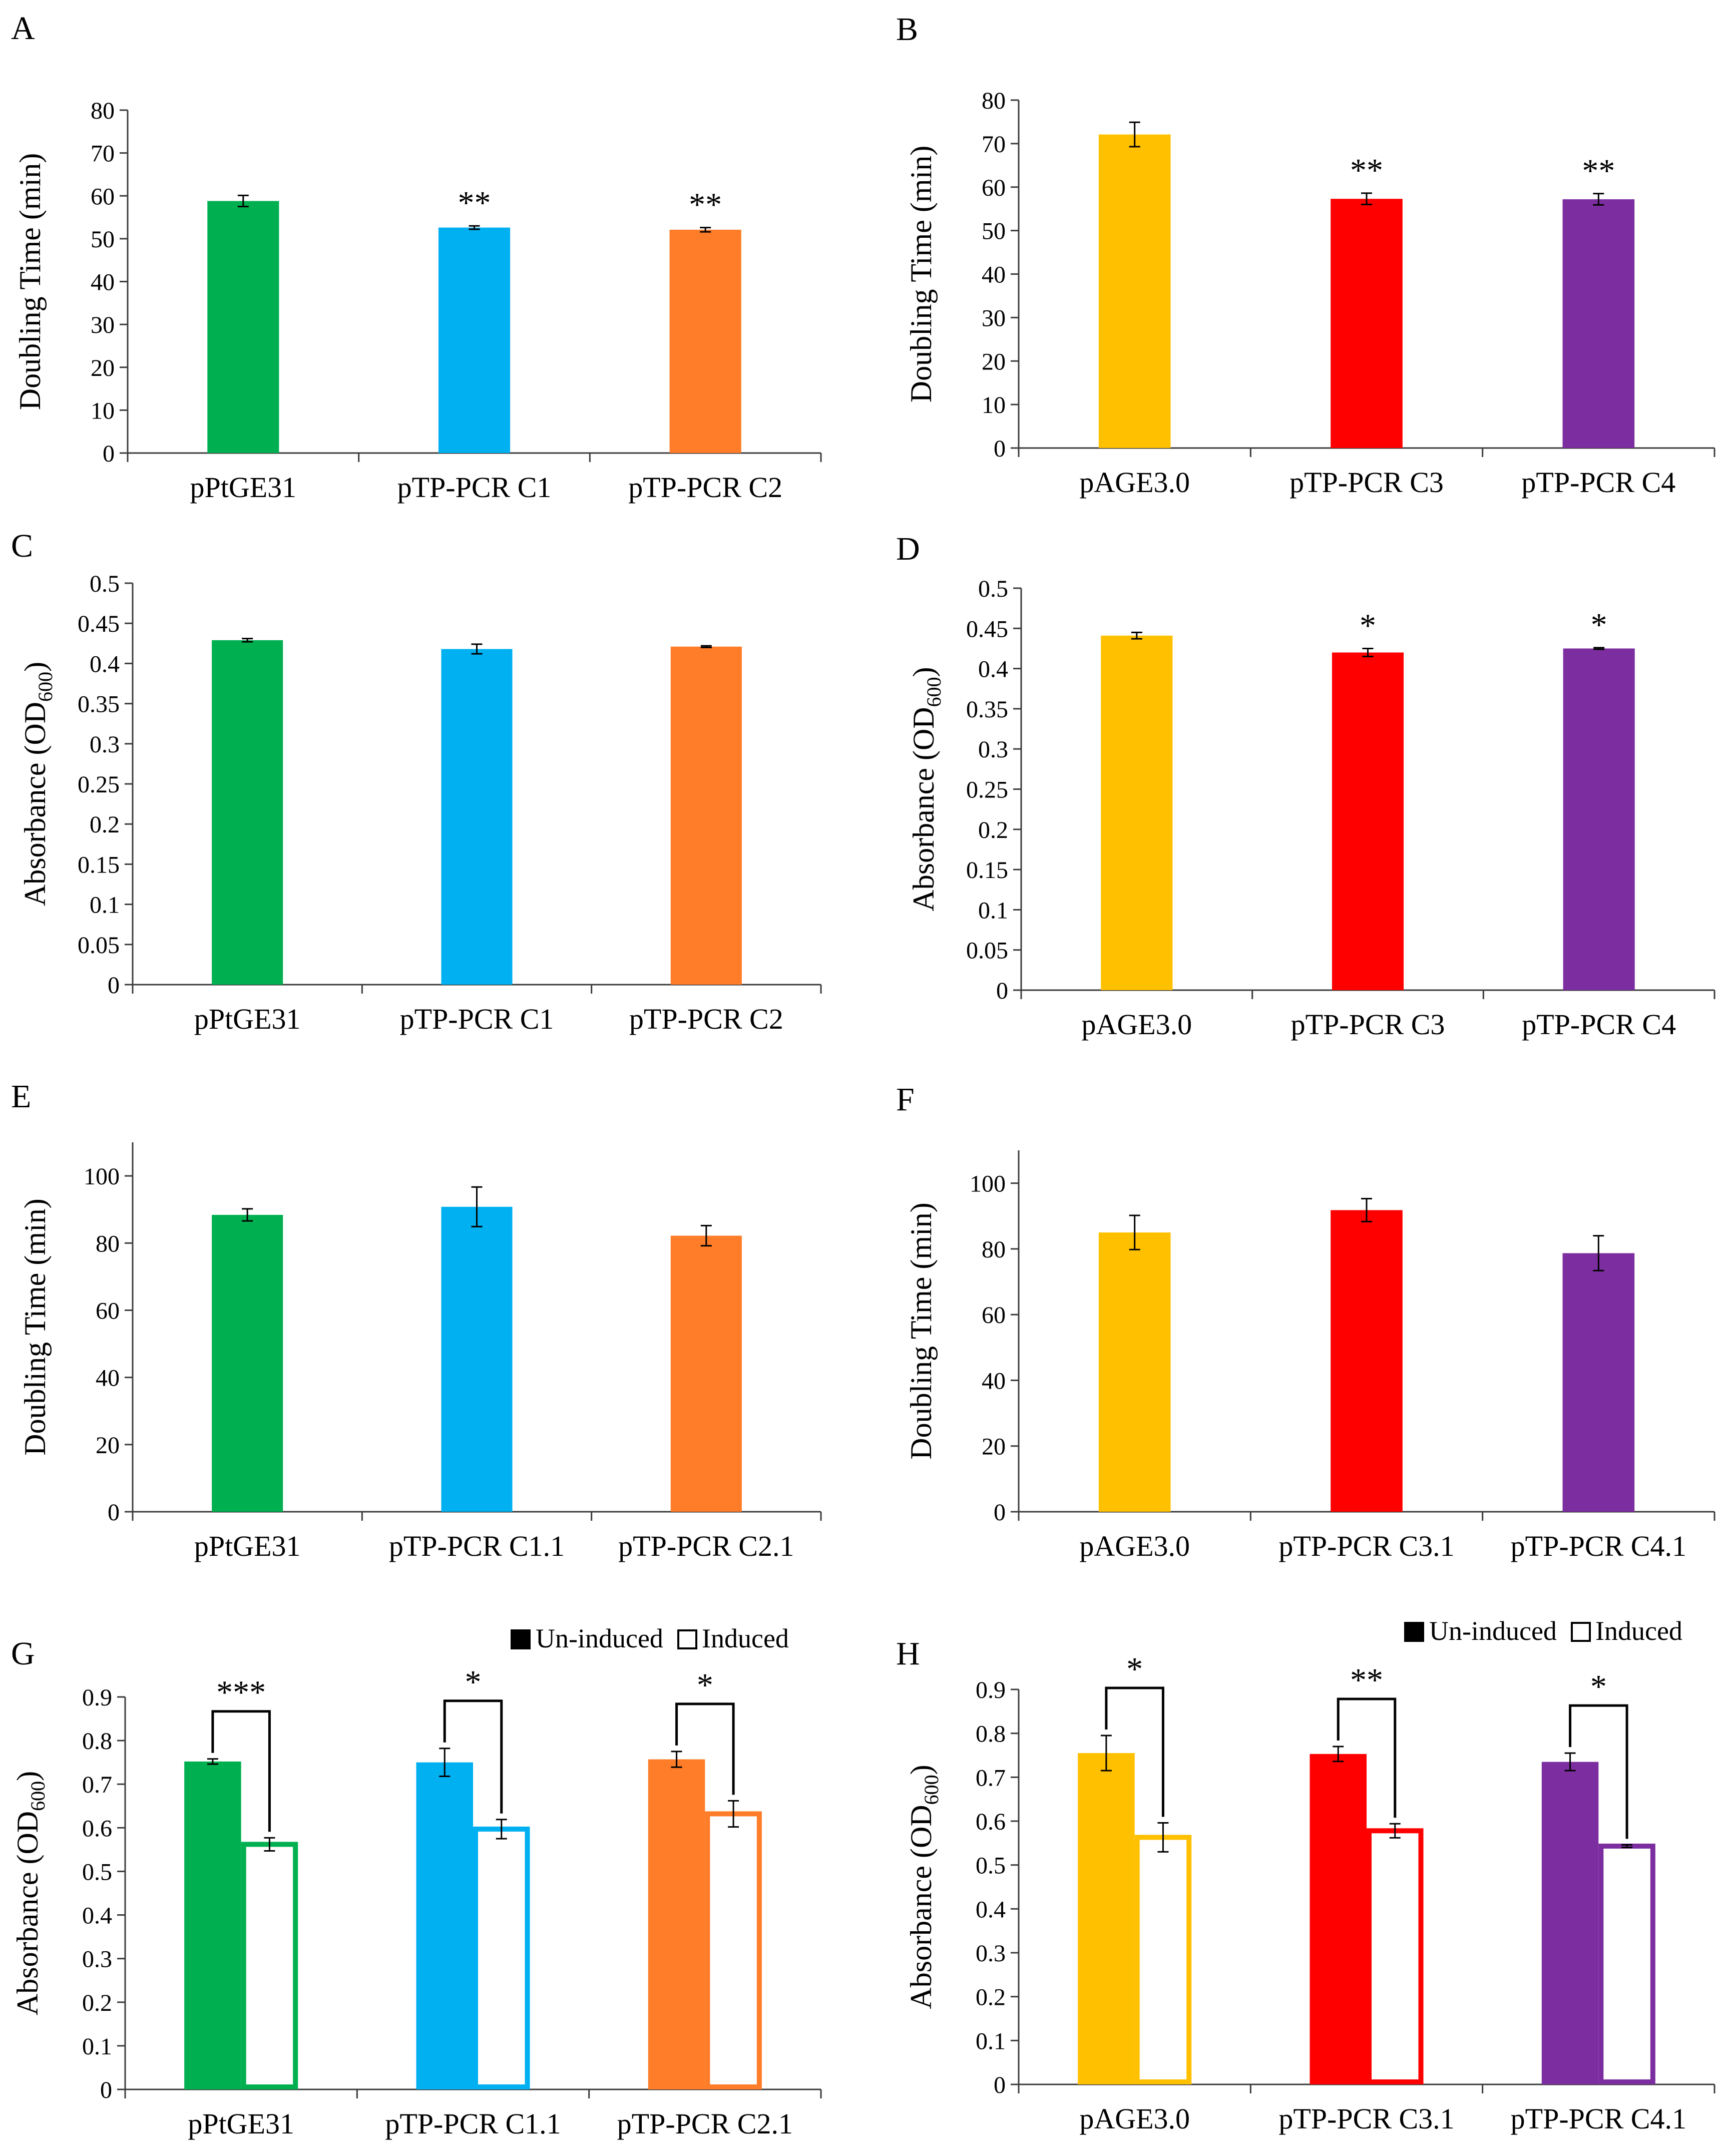 This screenshot has height=2156, width=1723. I want to click on x-tick-label: pTP-PCR C2, so click(706, 1019).